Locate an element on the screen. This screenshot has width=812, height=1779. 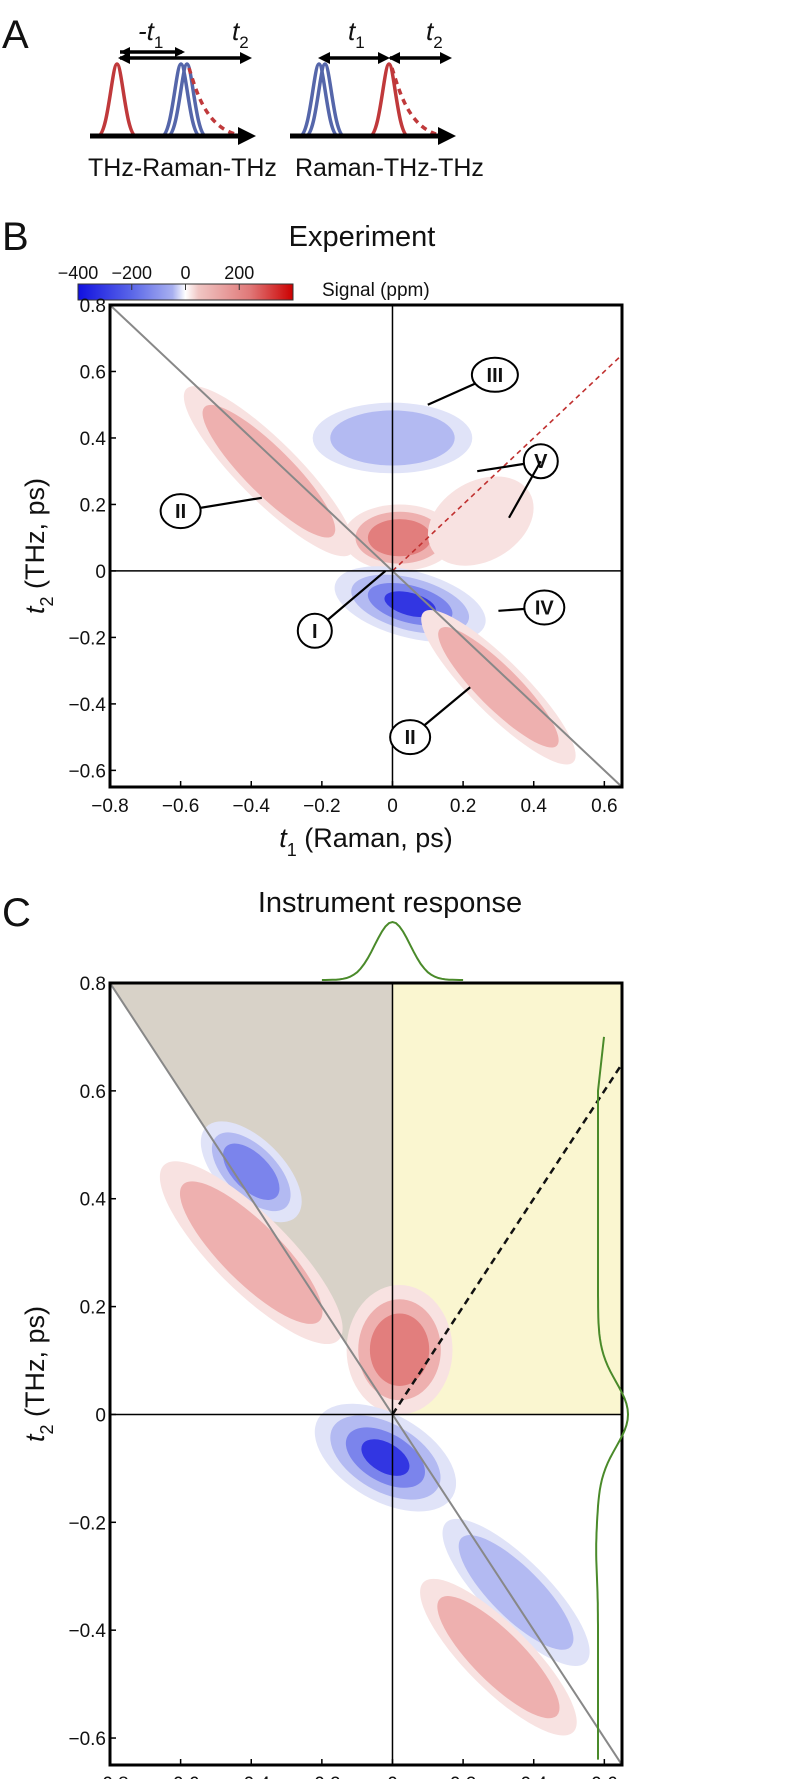
left-t2-label: t2 is located at coordinates (240, 34).